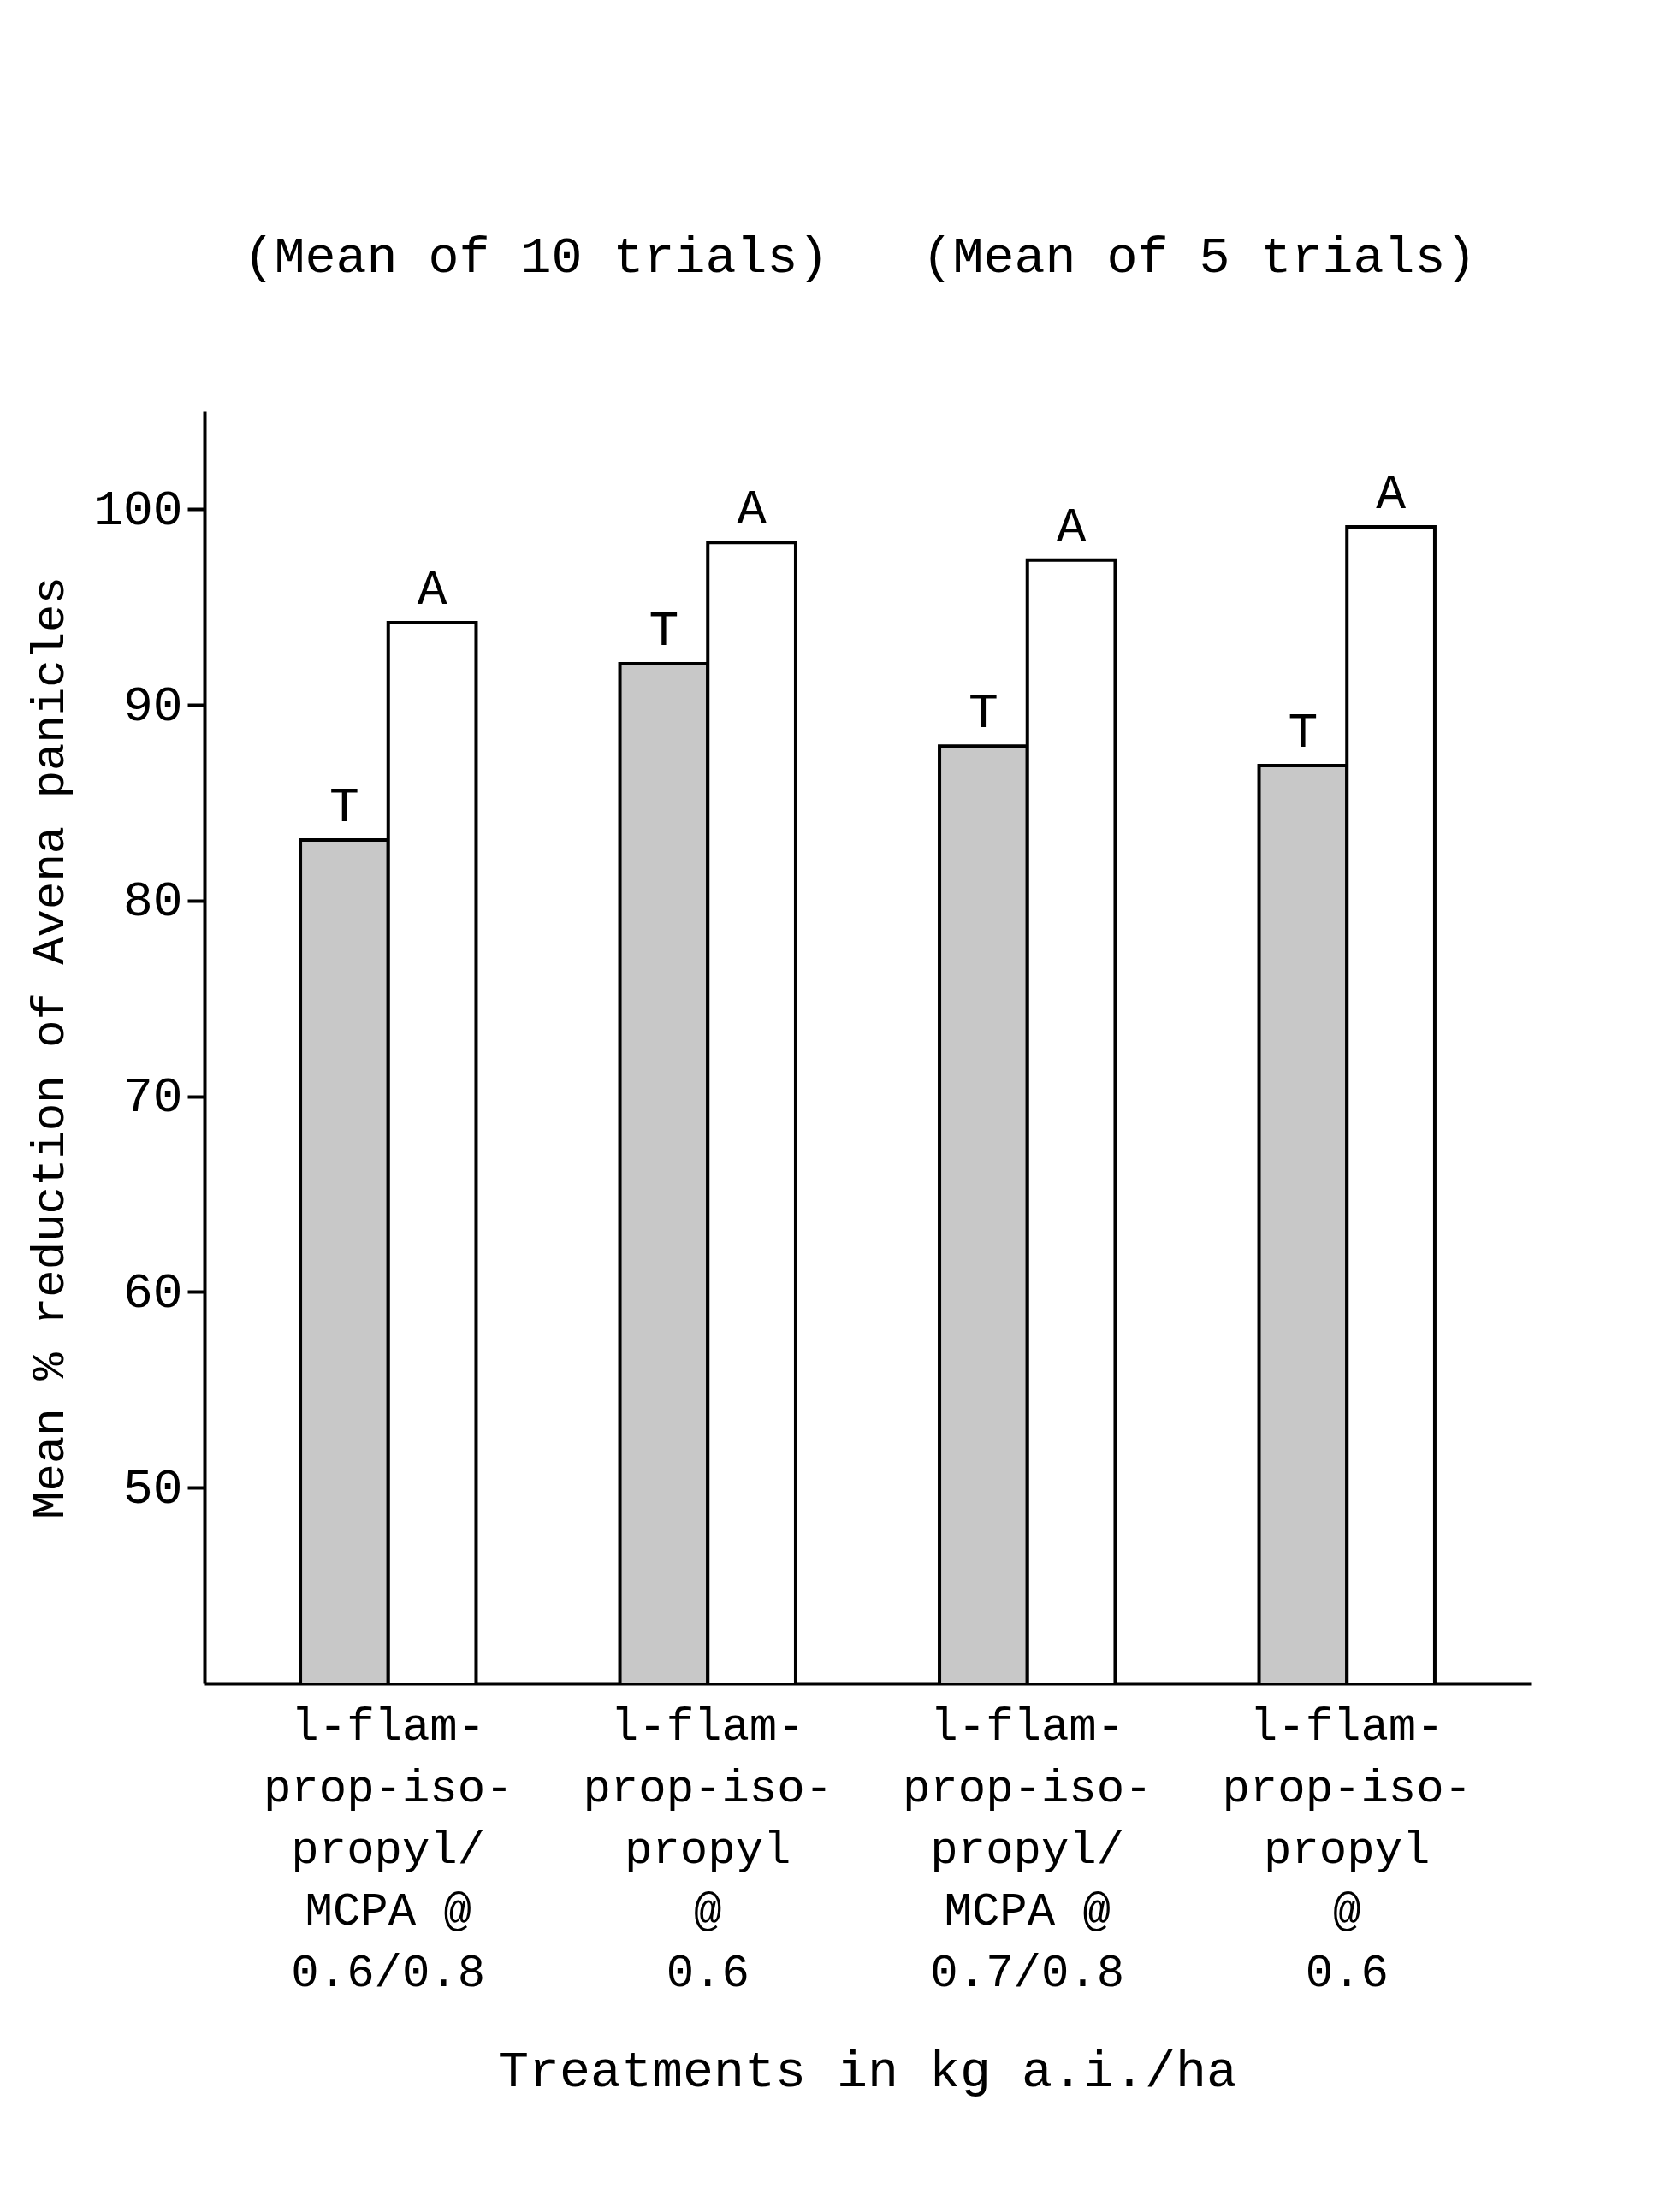  I want to click on y-axis-title: Mean % reduction of Avena panicles, so click(51, 1048).